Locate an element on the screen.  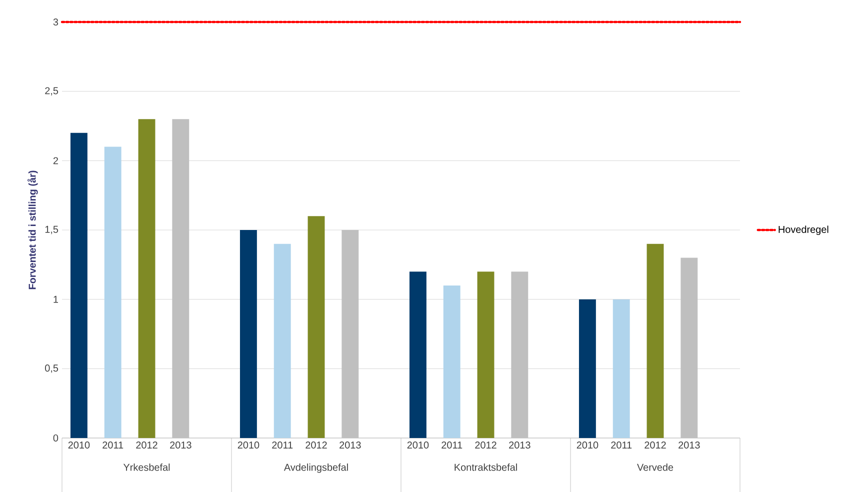
series-label: 2010 is located at coordinates (79, 445).